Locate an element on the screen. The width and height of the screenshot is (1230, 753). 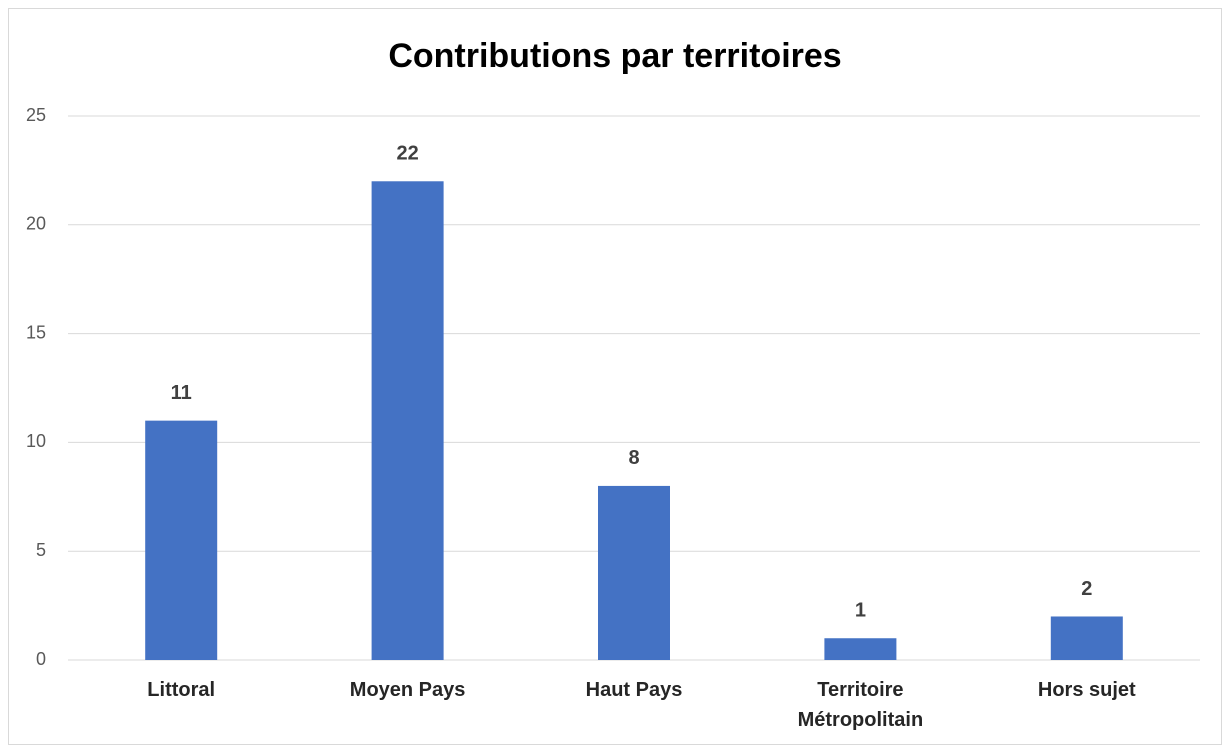
data-label: 22 is located at coordinates (407, 154).